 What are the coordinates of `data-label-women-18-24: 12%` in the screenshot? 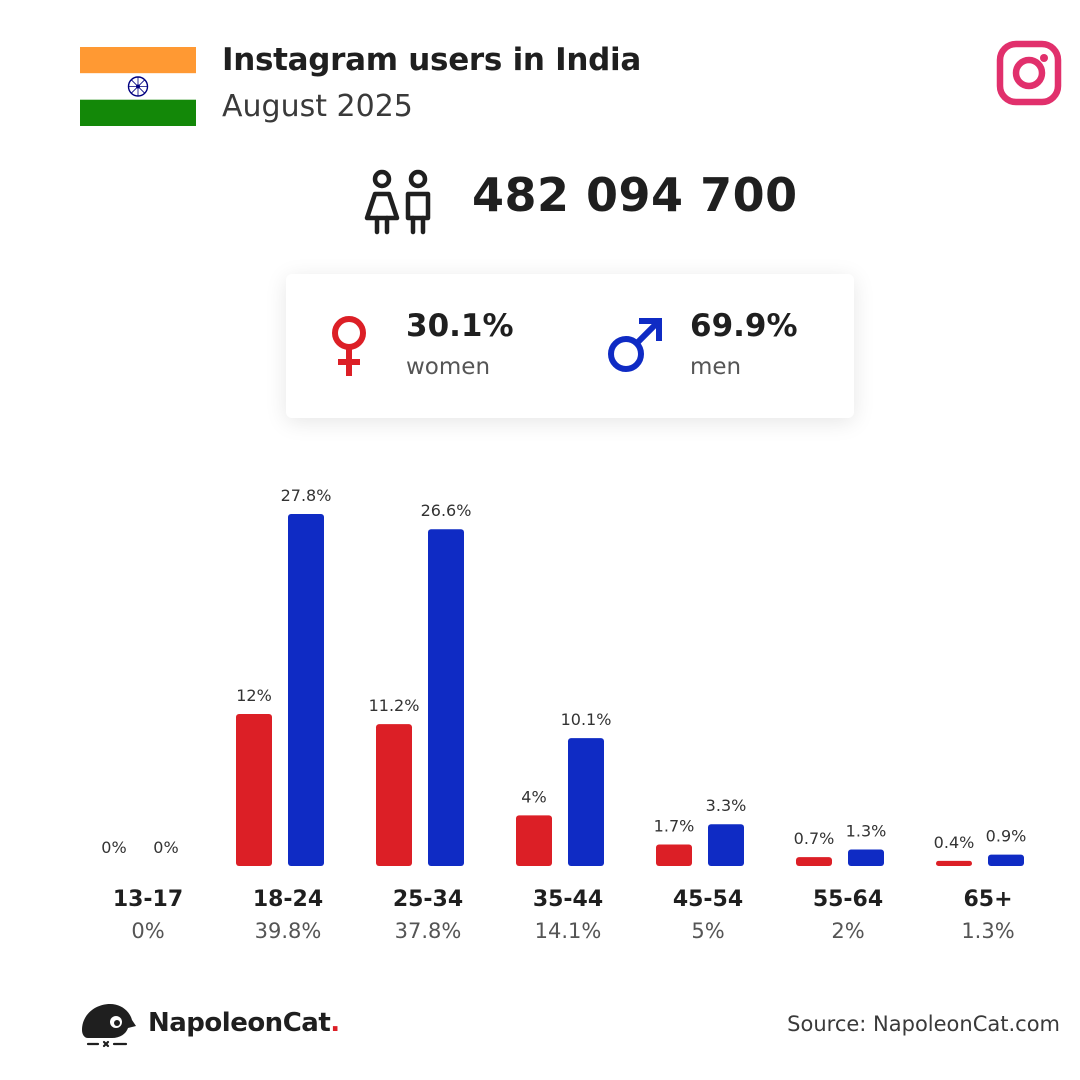 It's located at (254, 695).